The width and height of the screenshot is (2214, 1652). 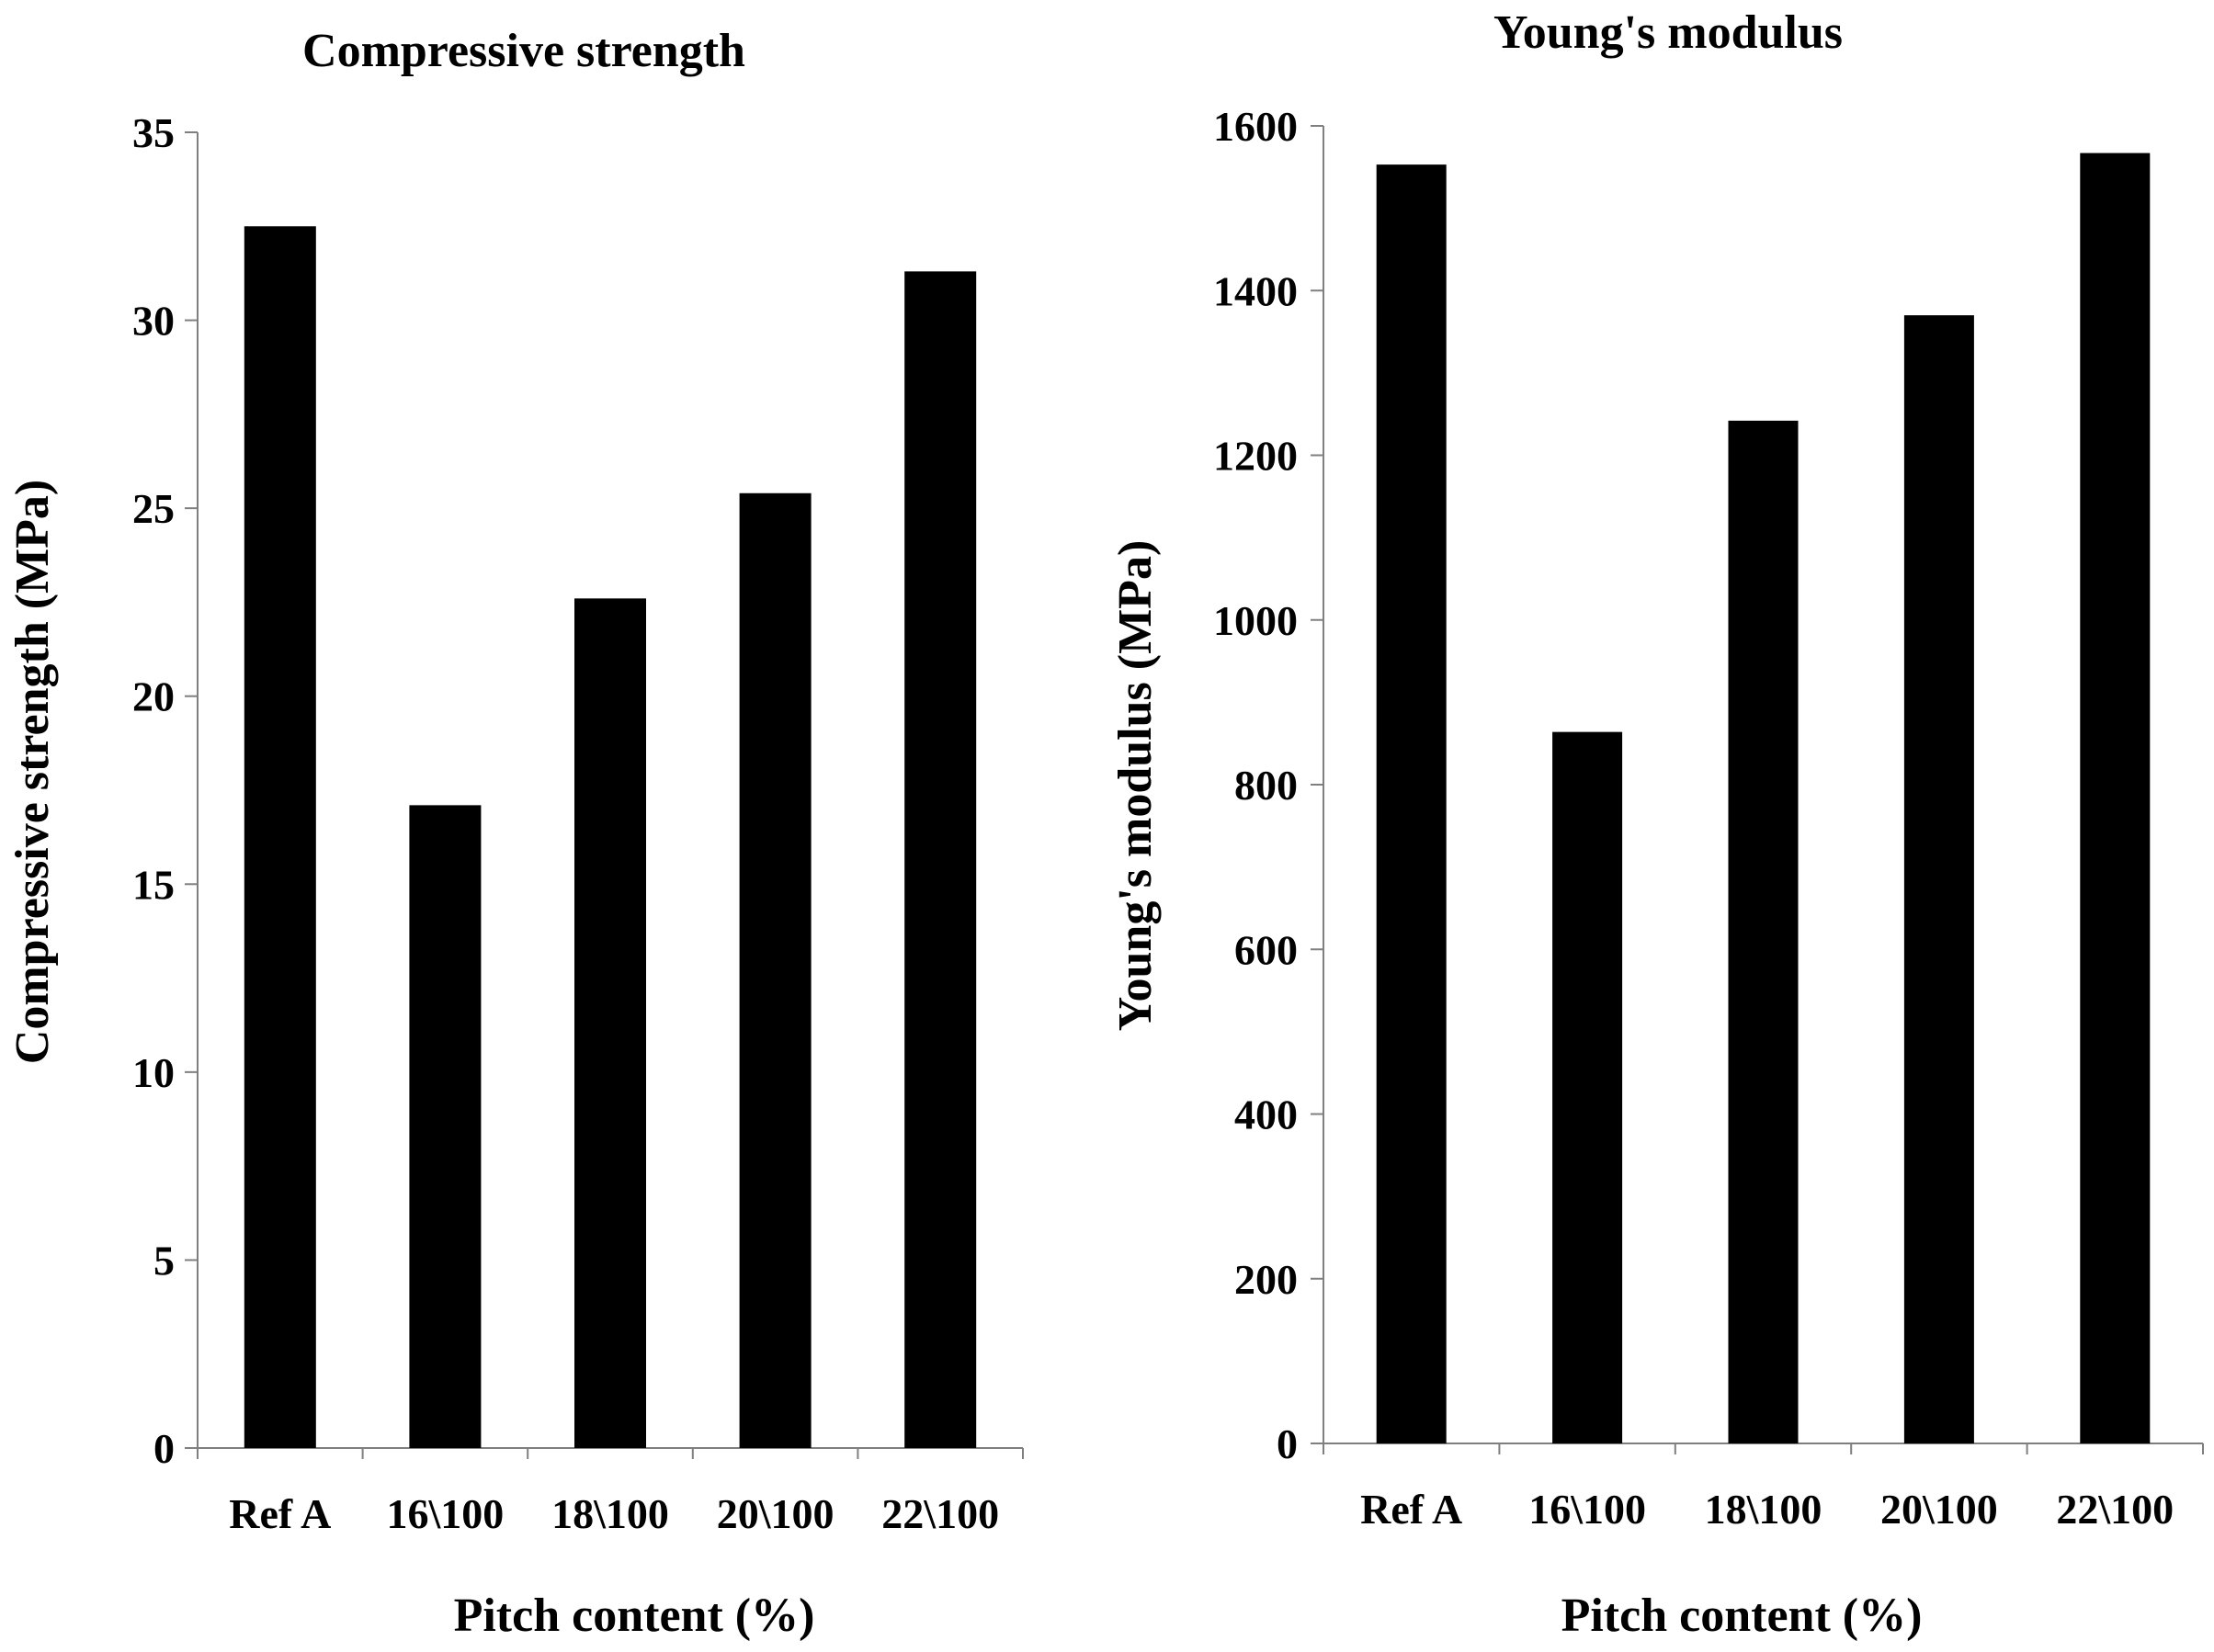 I want to click on chart-title: Compressive strength, so click(x=523, y=51).